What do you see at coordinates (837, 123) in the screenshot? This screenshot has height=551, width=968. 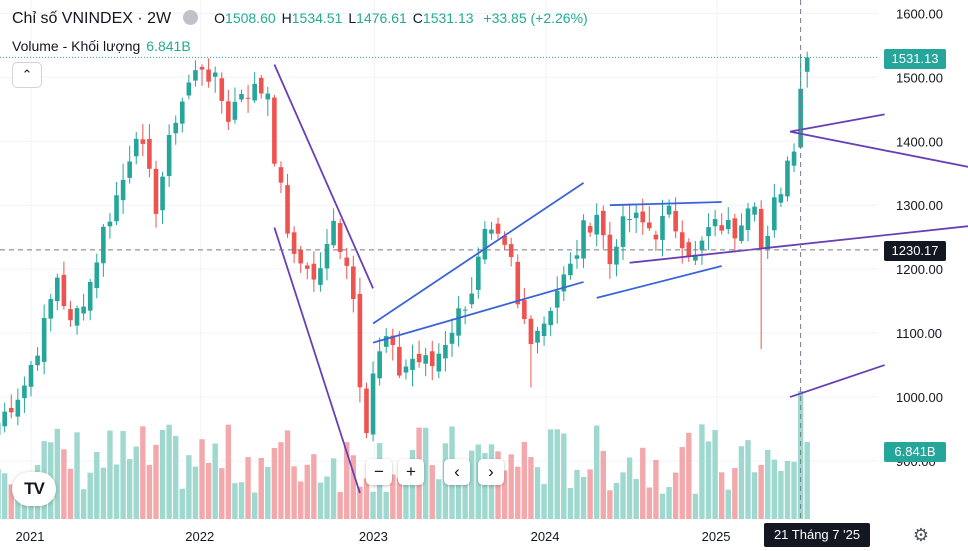 I see `drawing-channel_upper` at bounding box center [837, 123].